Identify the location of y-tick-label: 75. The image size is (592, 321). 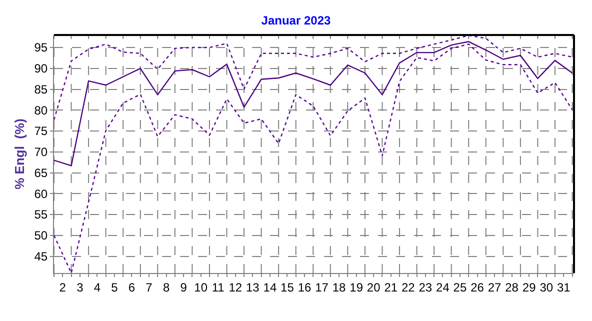
(41, 131).